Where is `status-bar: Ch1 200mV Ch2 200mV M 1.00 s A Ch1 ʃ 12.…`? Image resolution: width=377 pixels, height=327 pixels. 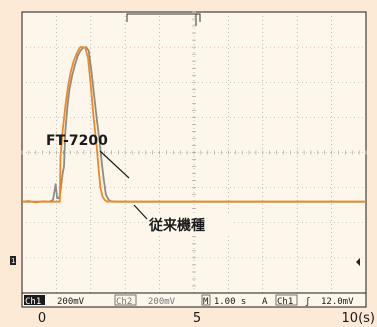
status-bar: Ch1 200mV Ch2 200mV M 1.00 s A Ch1 ʃ 12.… is located at coordinates (194, 300).